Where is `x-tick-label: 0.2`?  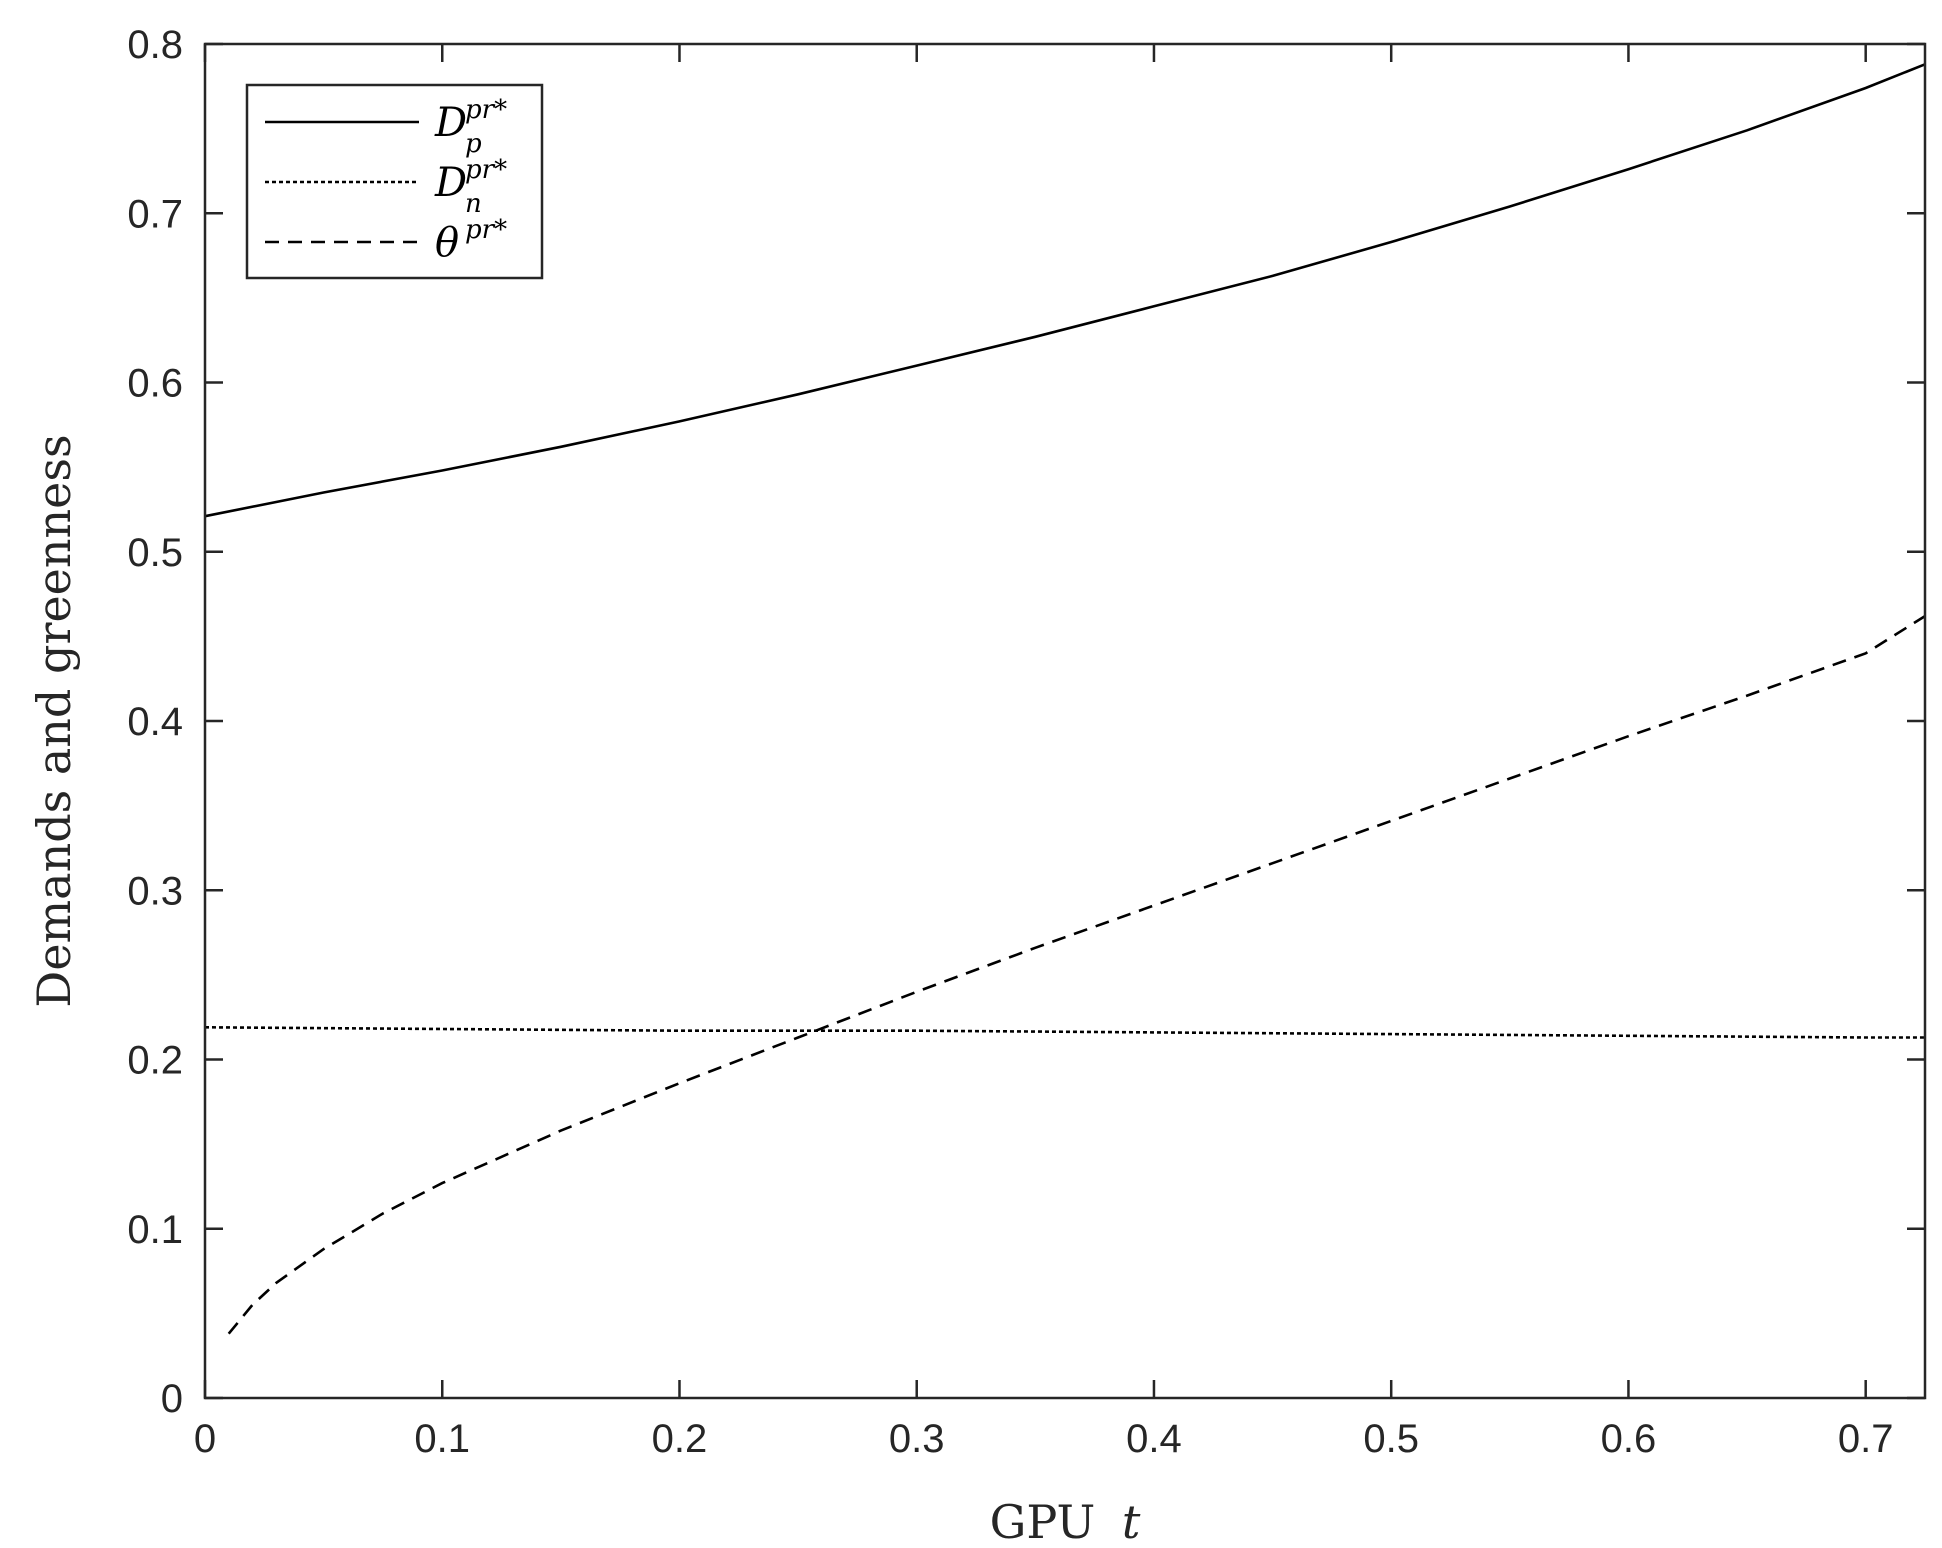
x-tick-label: 0.2 is located at coordinates (680, 1439).